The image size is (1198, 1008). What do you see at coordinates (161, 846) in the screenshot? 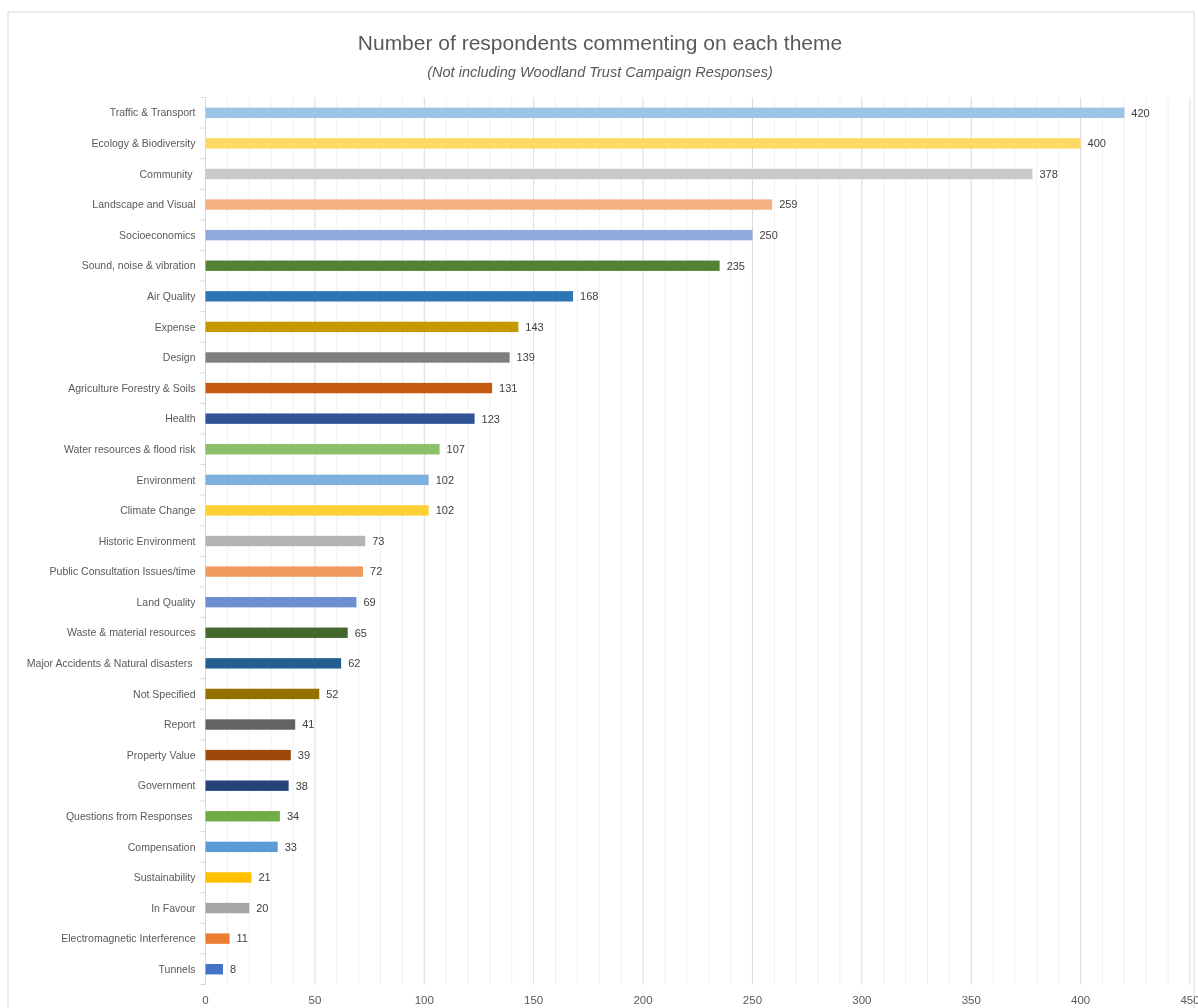
I see `y-tick-label: Compensation` at bounding box center [161, 846].